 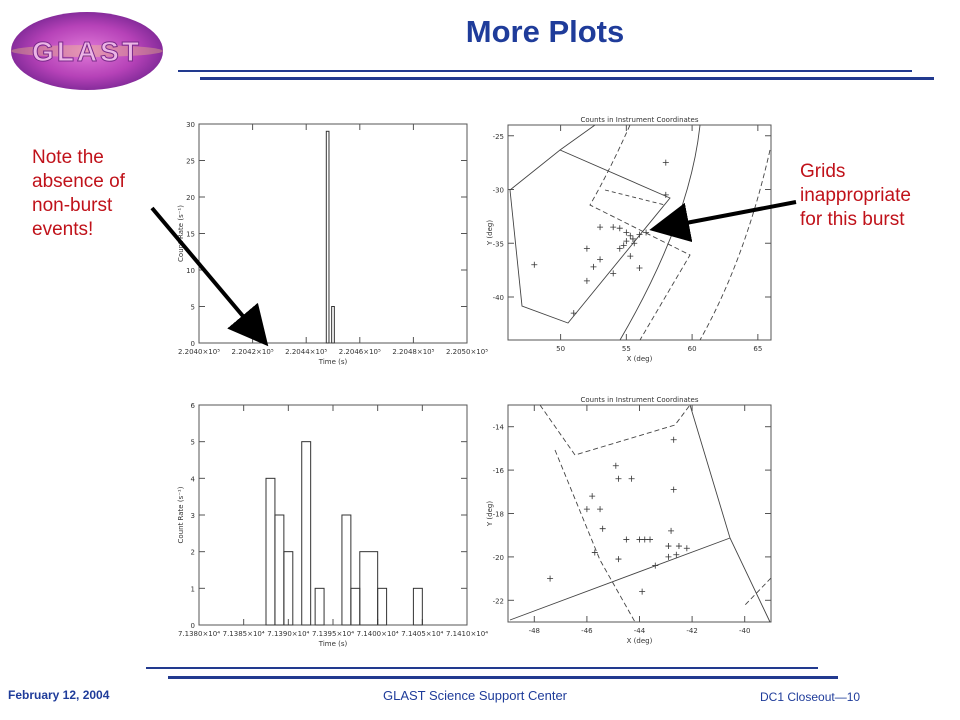 What do you see at coordinates (640, 359) in the screenshot?
I see `x-axis-label: X (deg)` at bounding box center [640, 359].